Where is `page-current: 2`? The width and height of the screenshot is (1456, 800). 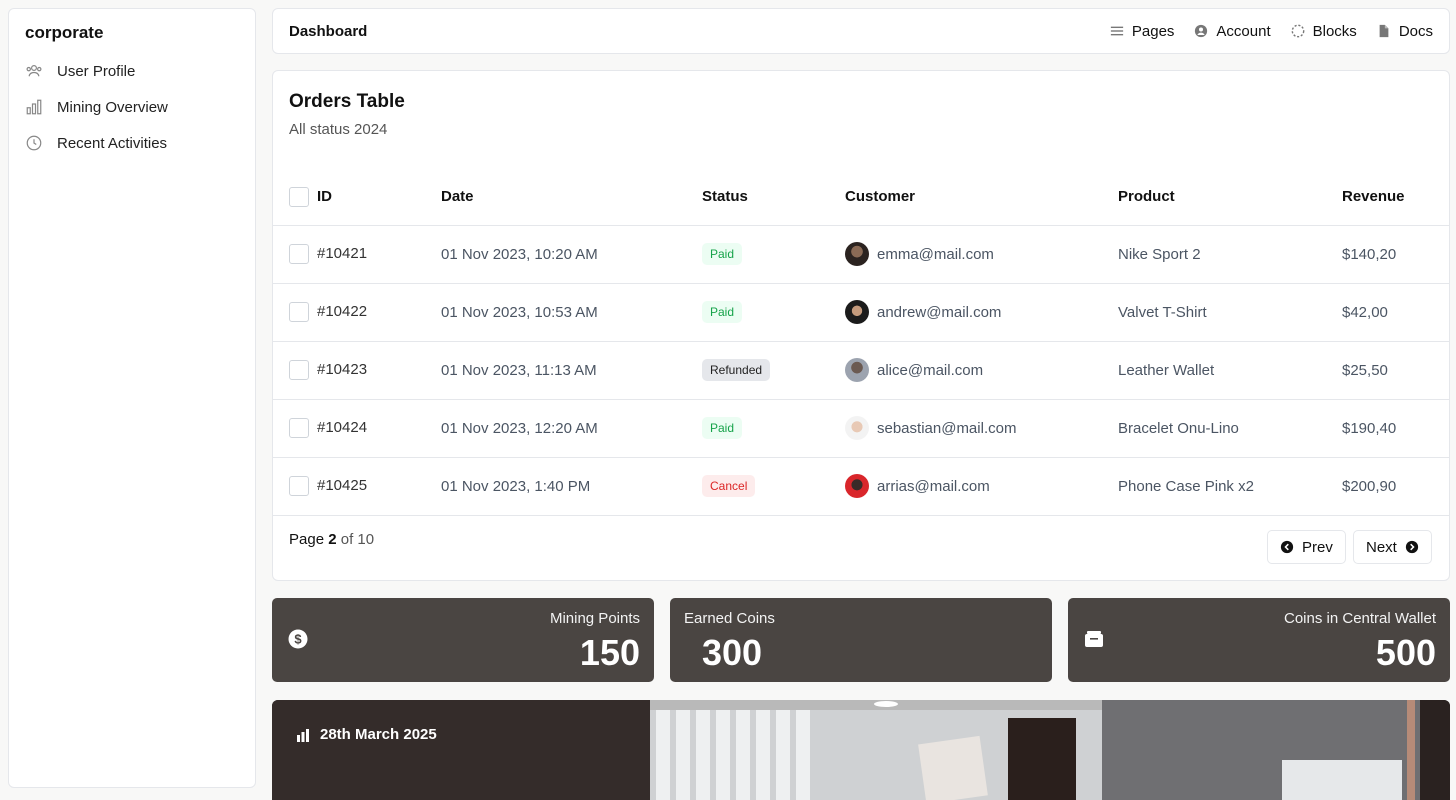
page-current: 2 is located at coordinates (332, 539).